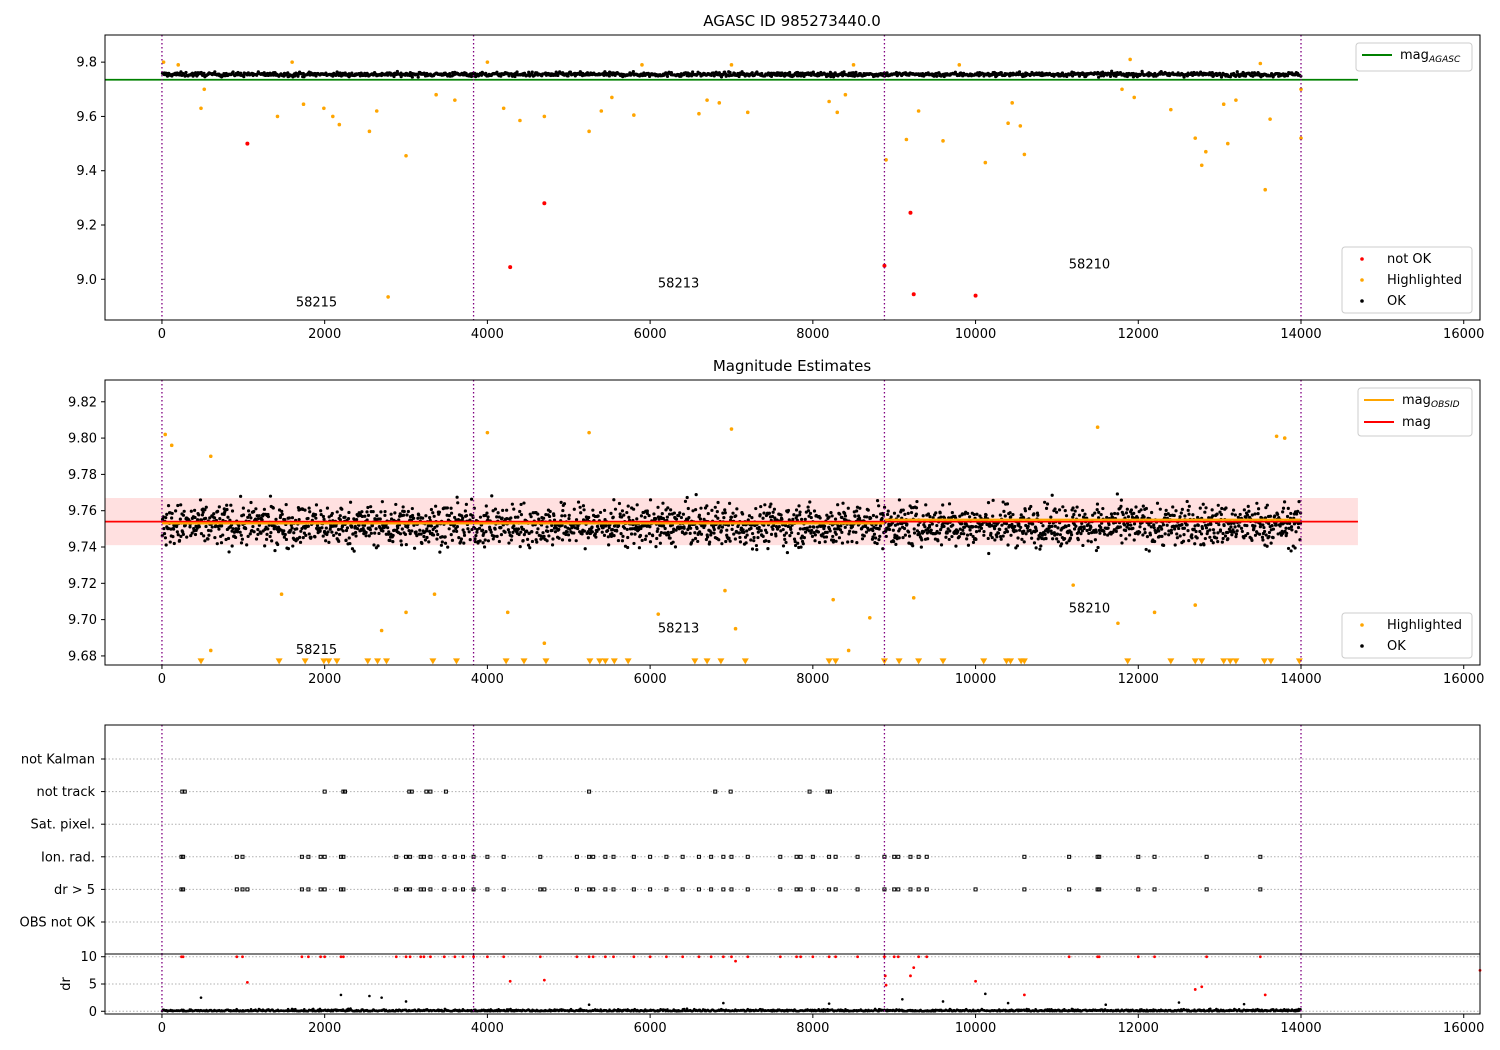 The width and height of the screenshot is (1500, 1050). I want to click on y-tick-label: 9.80, so click(82, 439).